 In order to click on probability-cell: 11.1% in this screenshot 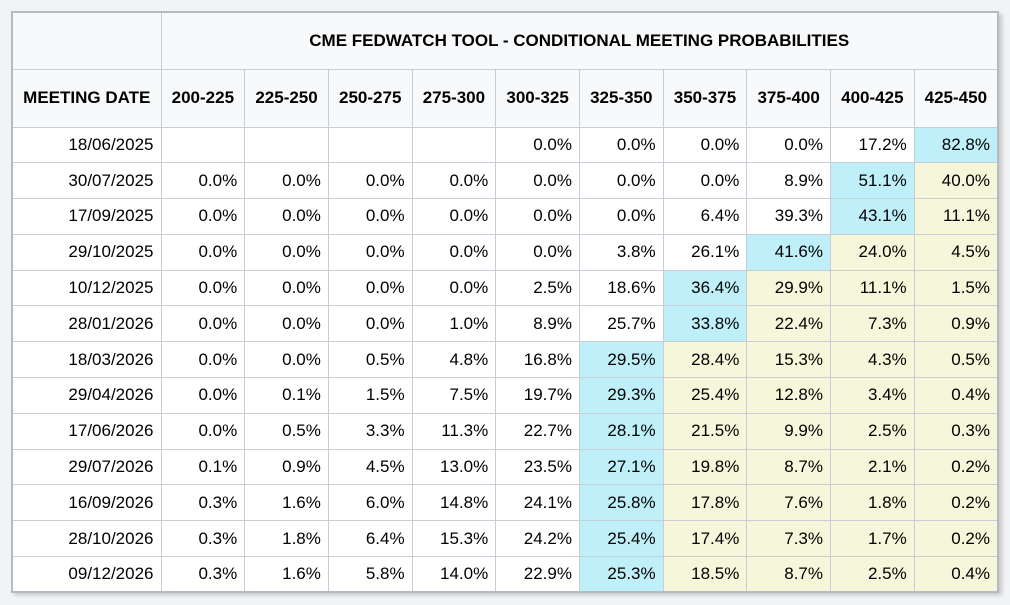, I will do `click(956, 216)`.